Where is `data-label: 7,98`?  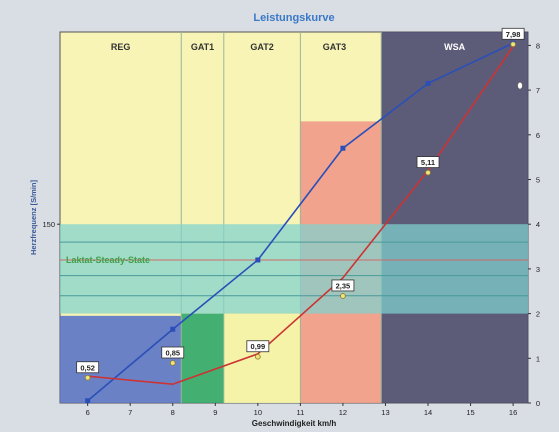 data-label: 7,98 is located at coordinates (513, 34).